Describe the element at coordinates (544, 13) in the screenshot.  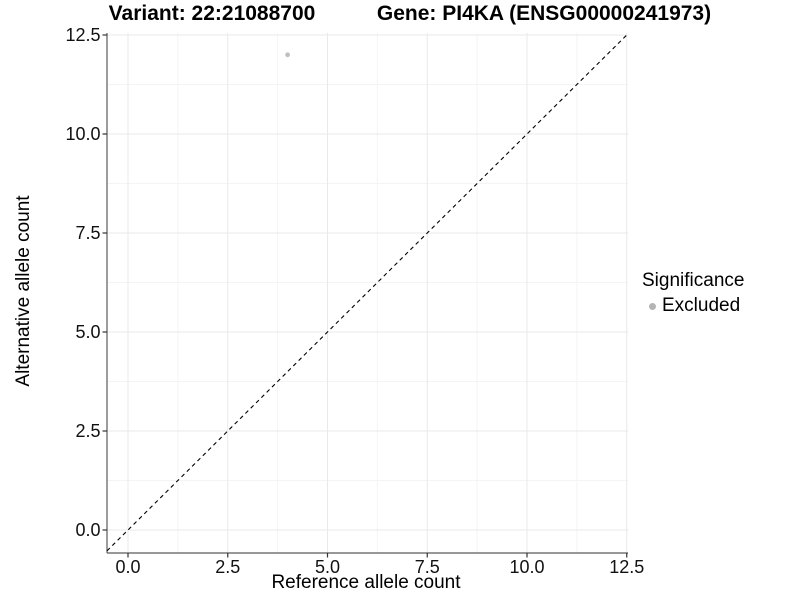
I see `plot-title-gene: Gene: PI4KA (ENSG00000241973)` at that location.